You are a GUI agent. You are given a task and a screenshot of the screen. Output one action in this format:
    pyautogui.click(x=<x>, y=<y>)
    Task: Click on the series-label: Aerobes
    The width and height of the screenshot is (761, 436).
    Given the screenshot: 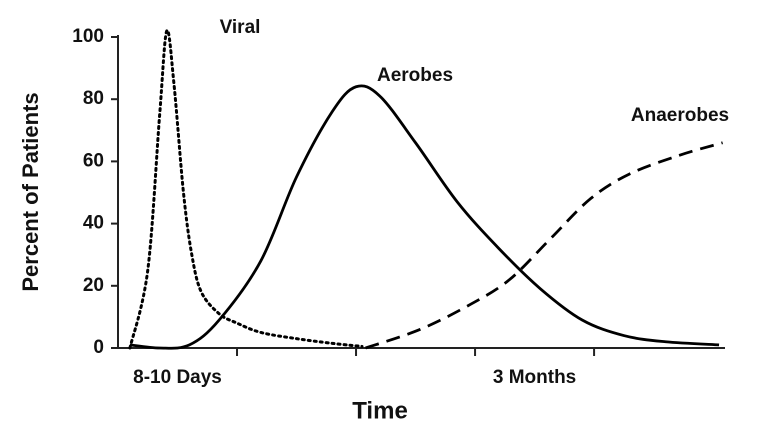 What is the action you would take?
    pyautogui.click(x=415, y=75)
    